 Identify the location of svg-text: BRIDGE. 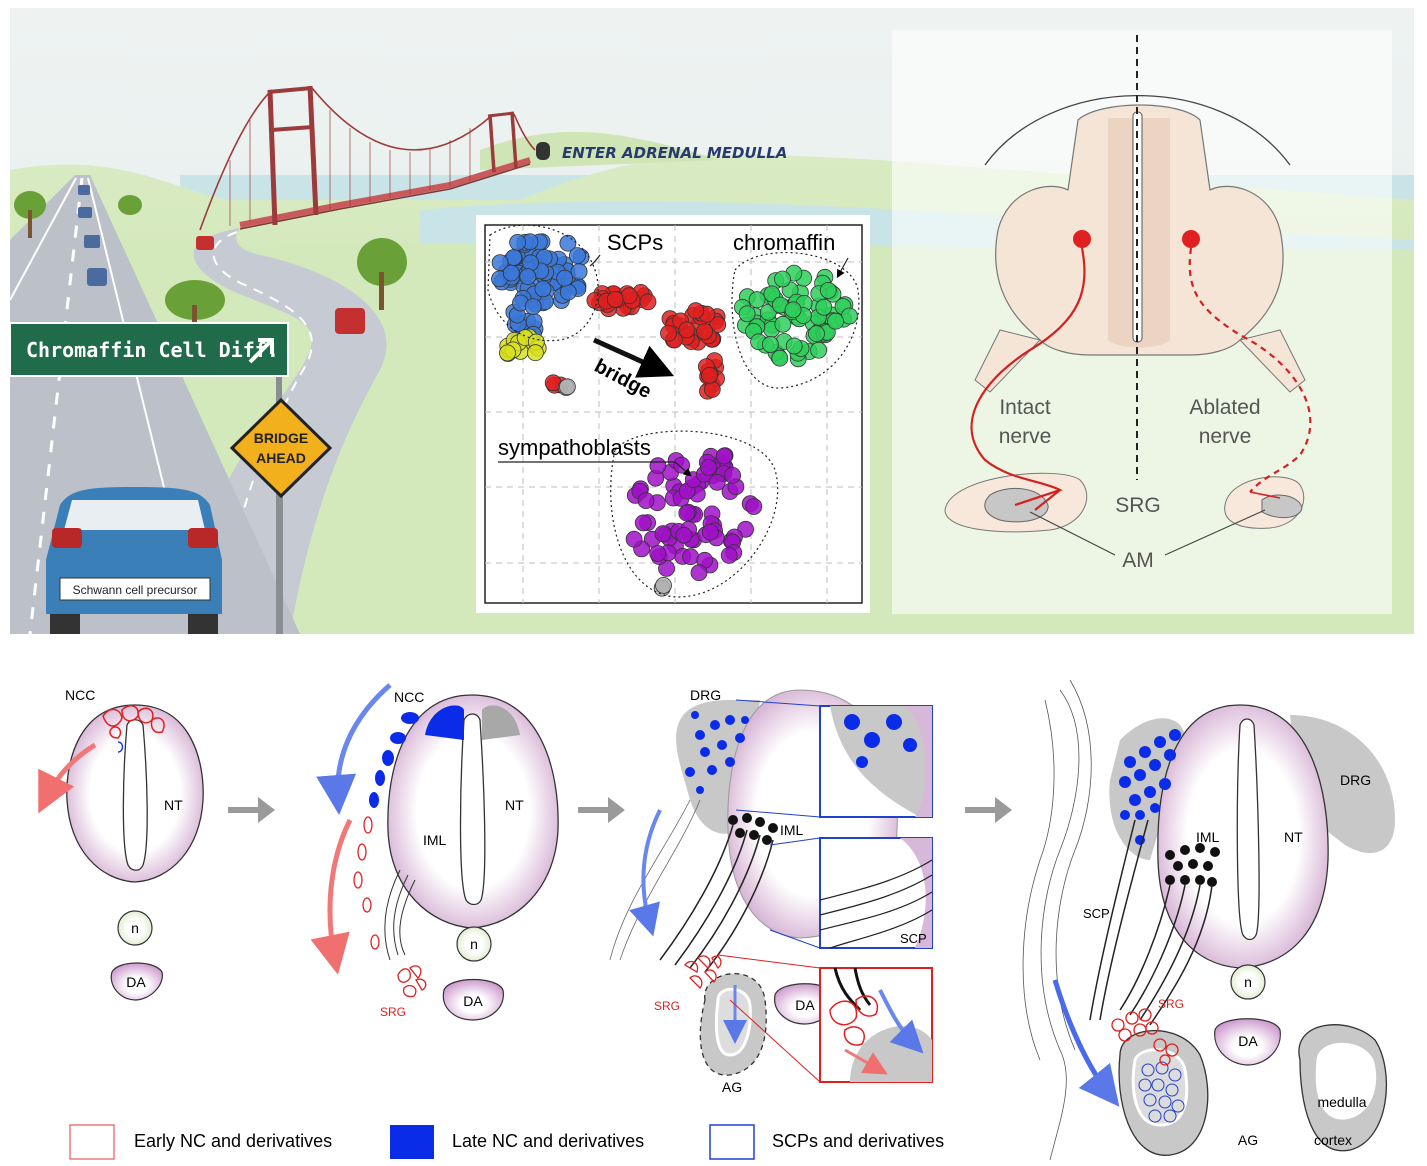
(281, 438).